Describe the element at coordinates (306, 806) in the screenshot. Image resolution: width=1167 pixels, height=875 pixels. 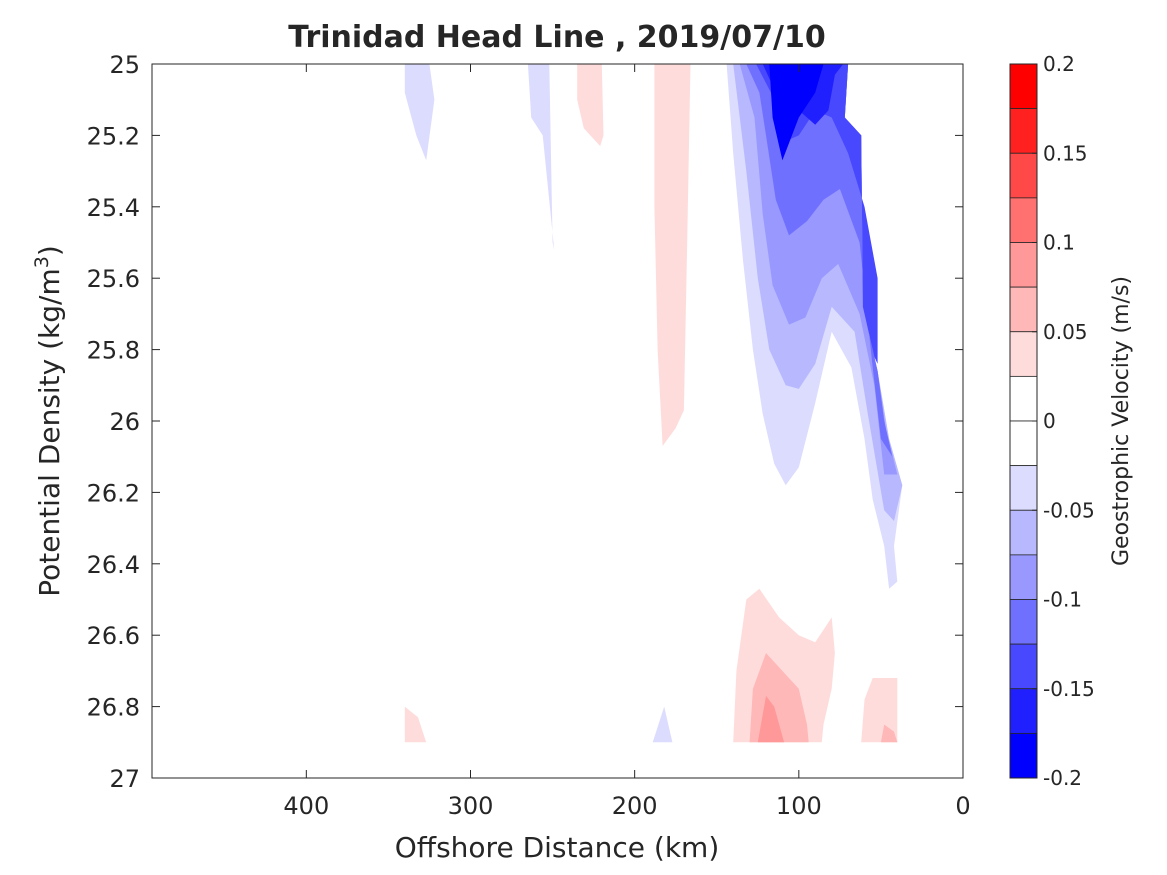
I see `x-tick-label: 400` at that location.